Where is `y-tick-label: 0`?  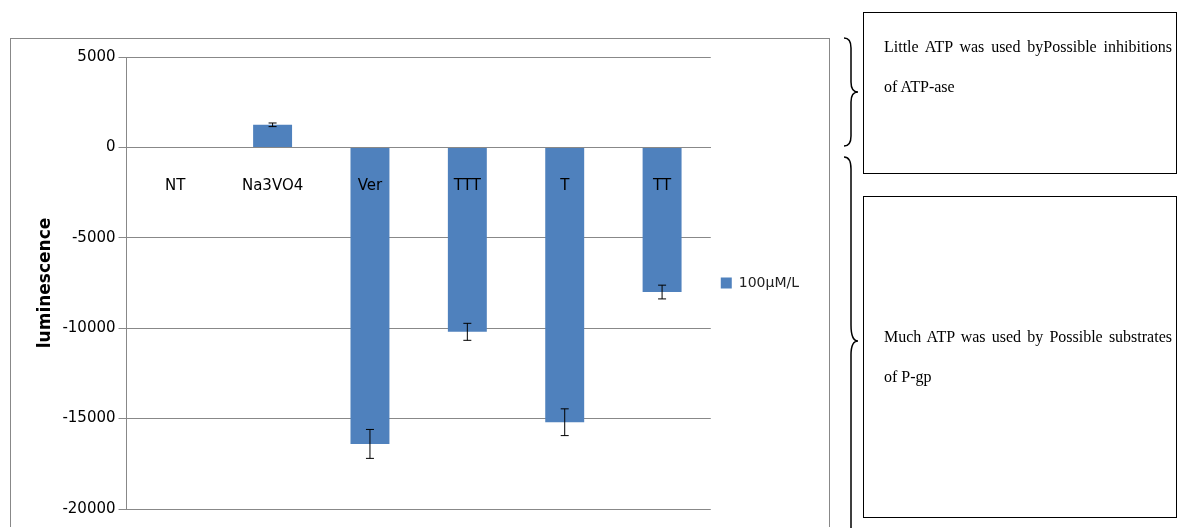 y-tick-label: 0 is located at coordinates (110, 146).